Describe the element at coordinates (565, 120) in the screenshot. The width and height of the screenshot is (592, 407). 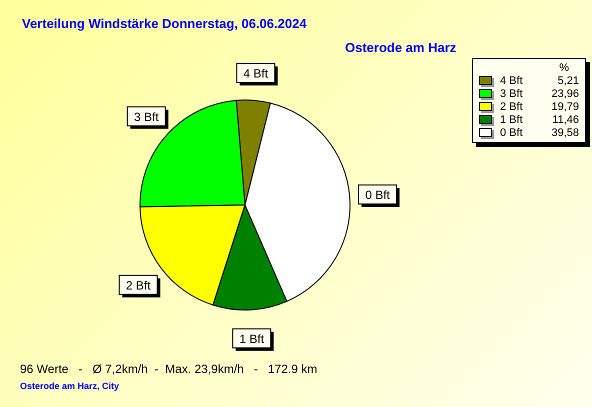
I see `data-label: 11,46` at that location.